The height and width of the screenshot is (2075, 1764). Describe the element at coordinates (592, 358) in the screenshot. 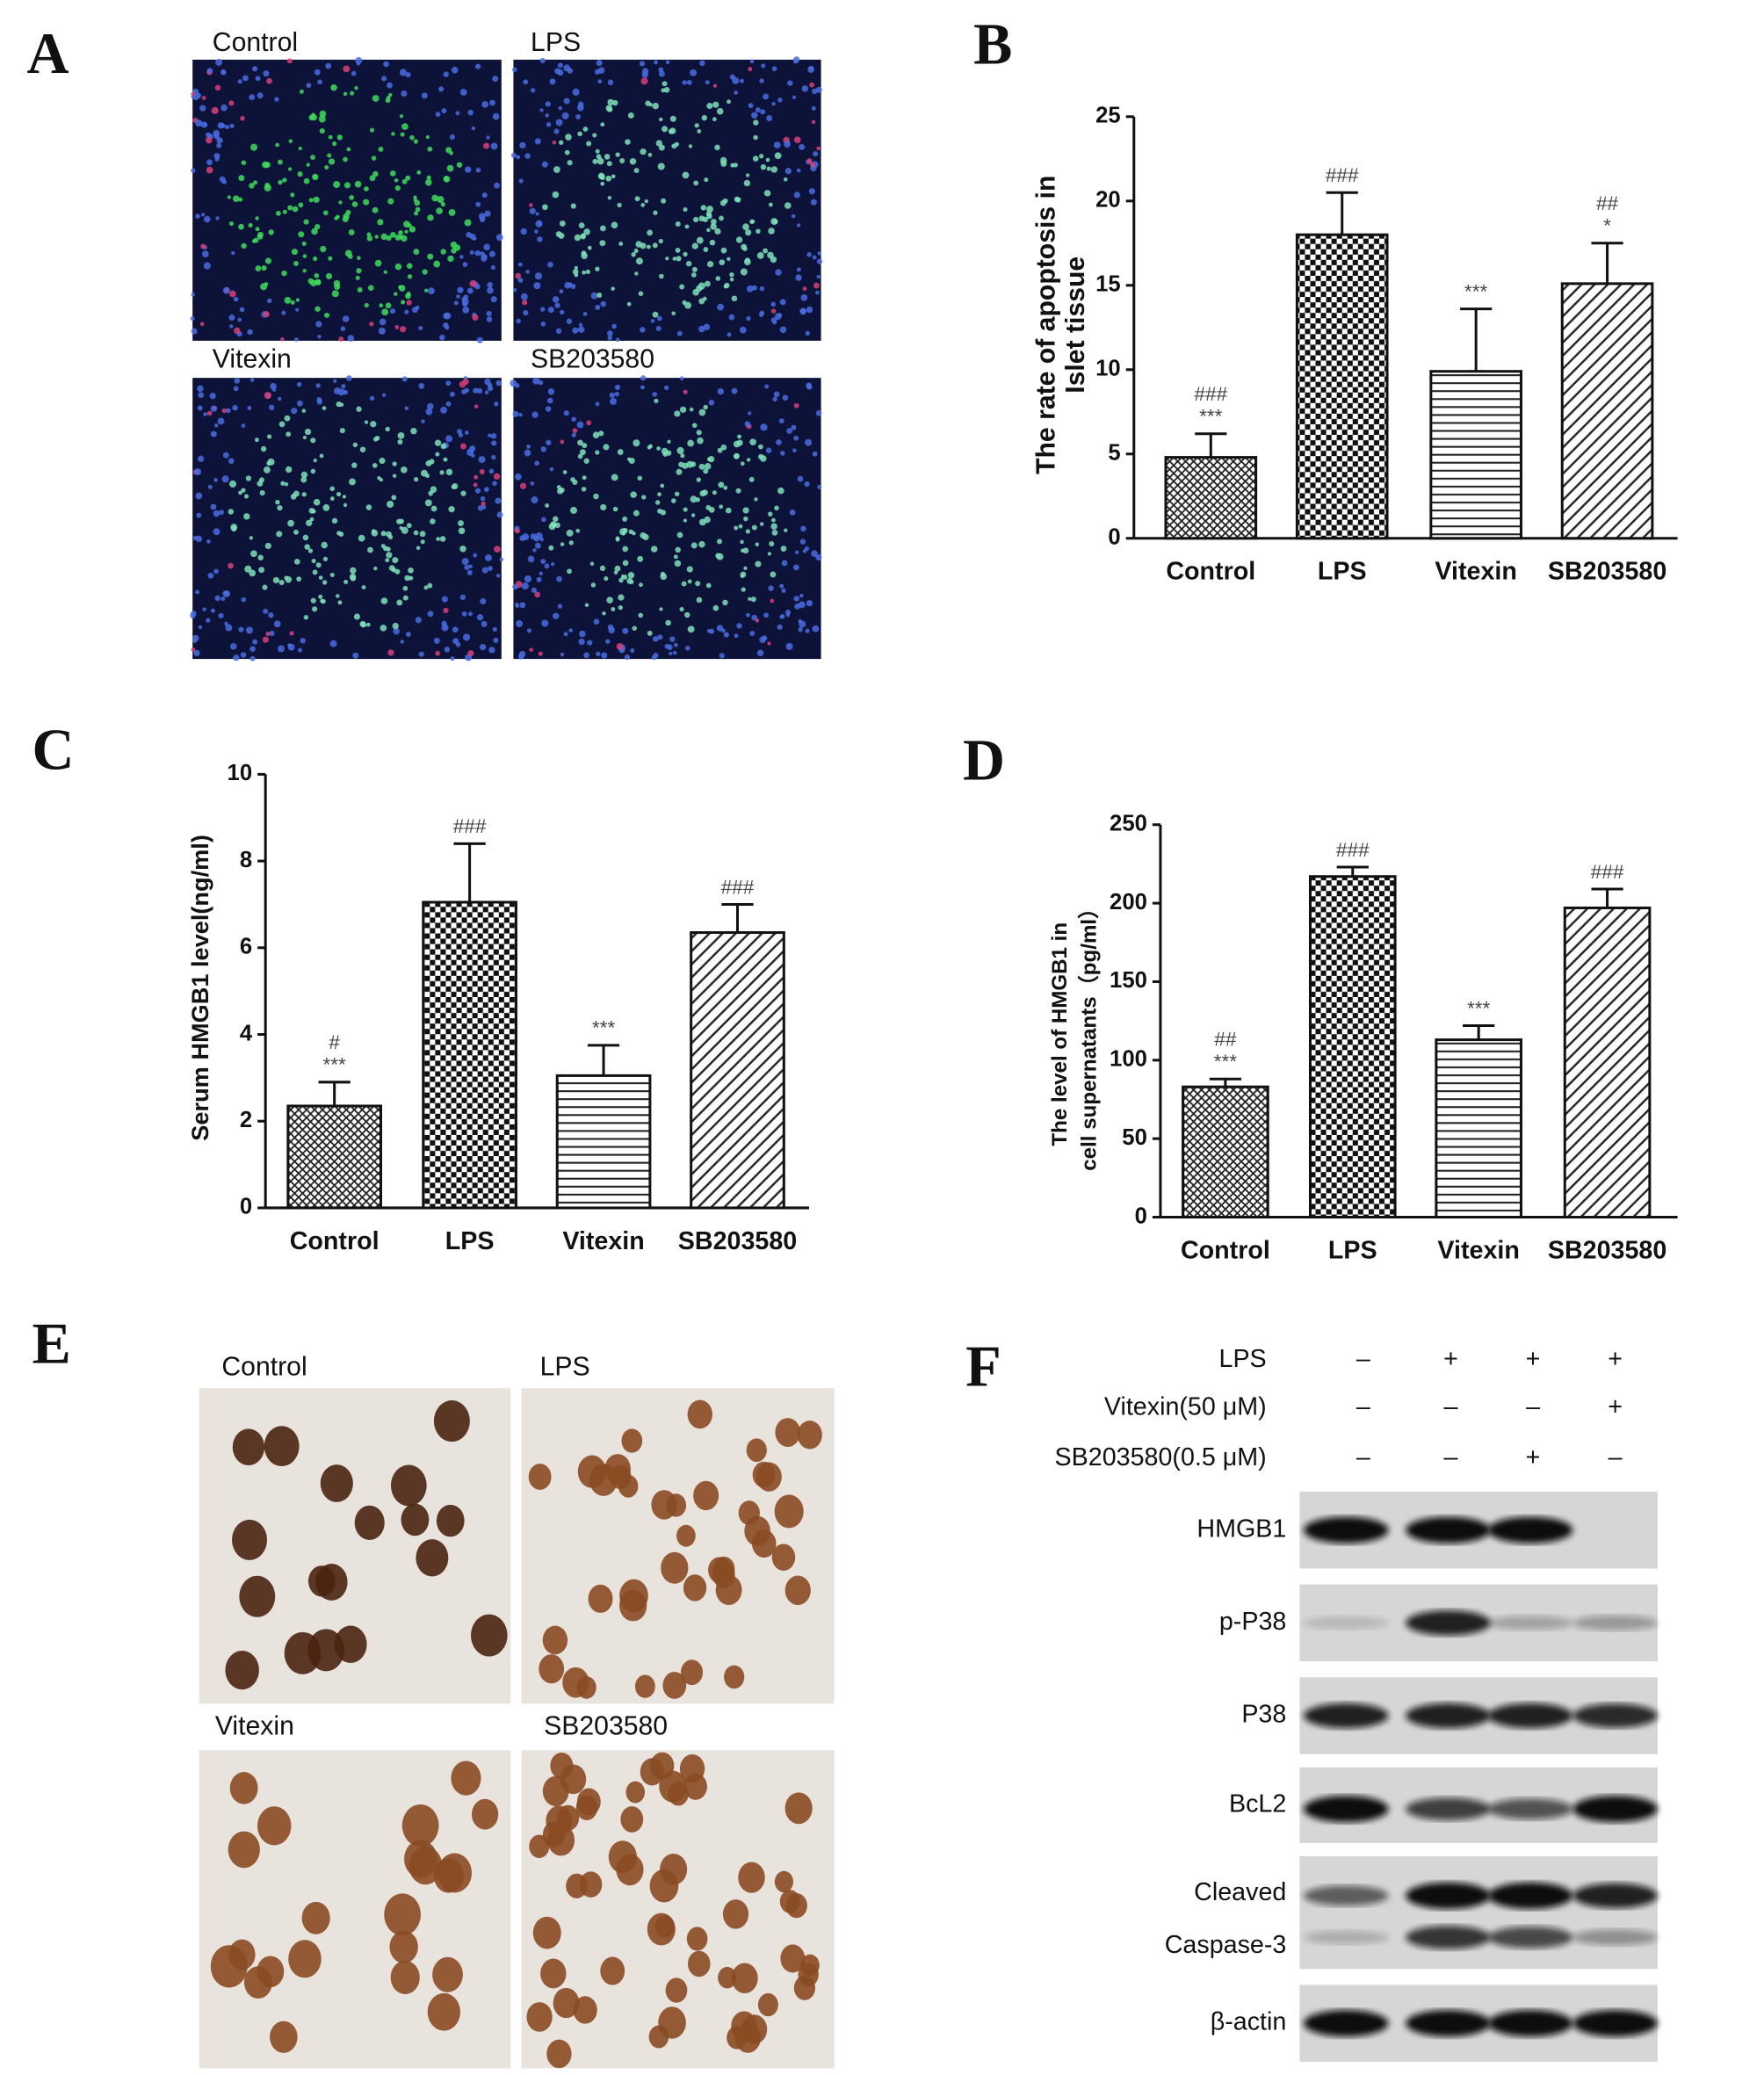

I see `image-caption: SB203580` at that location.